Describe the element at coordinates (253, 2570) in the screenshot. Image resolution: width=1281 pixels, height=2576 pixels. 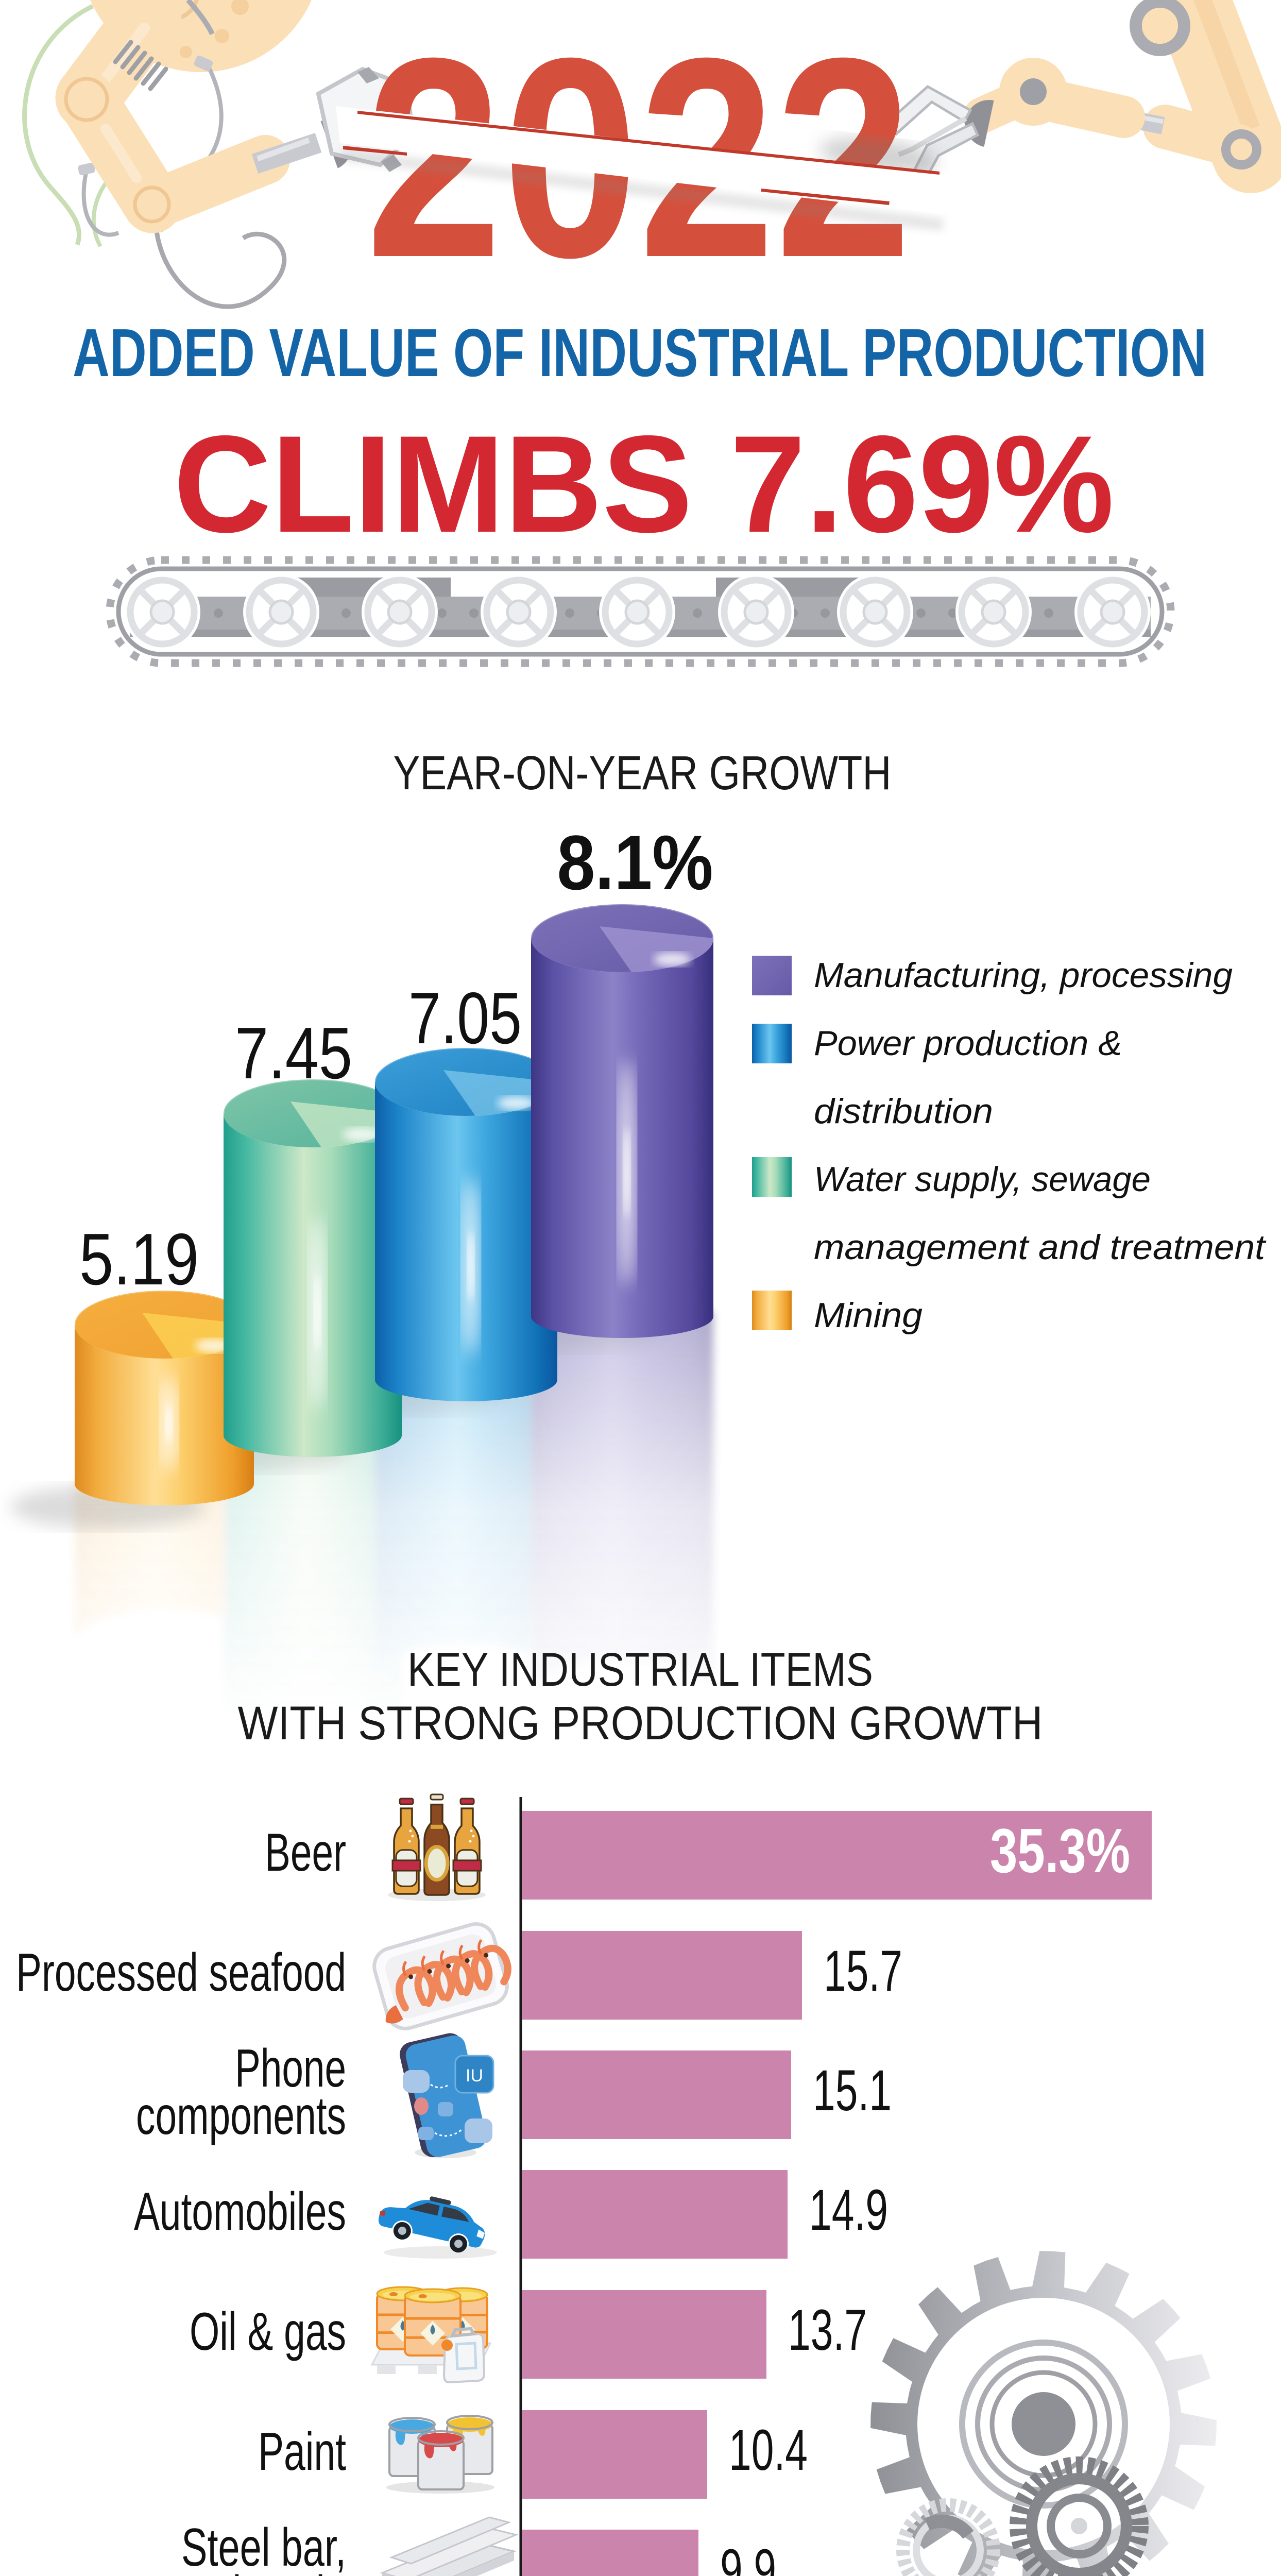
I see `svg-text: steel angle` at that location.